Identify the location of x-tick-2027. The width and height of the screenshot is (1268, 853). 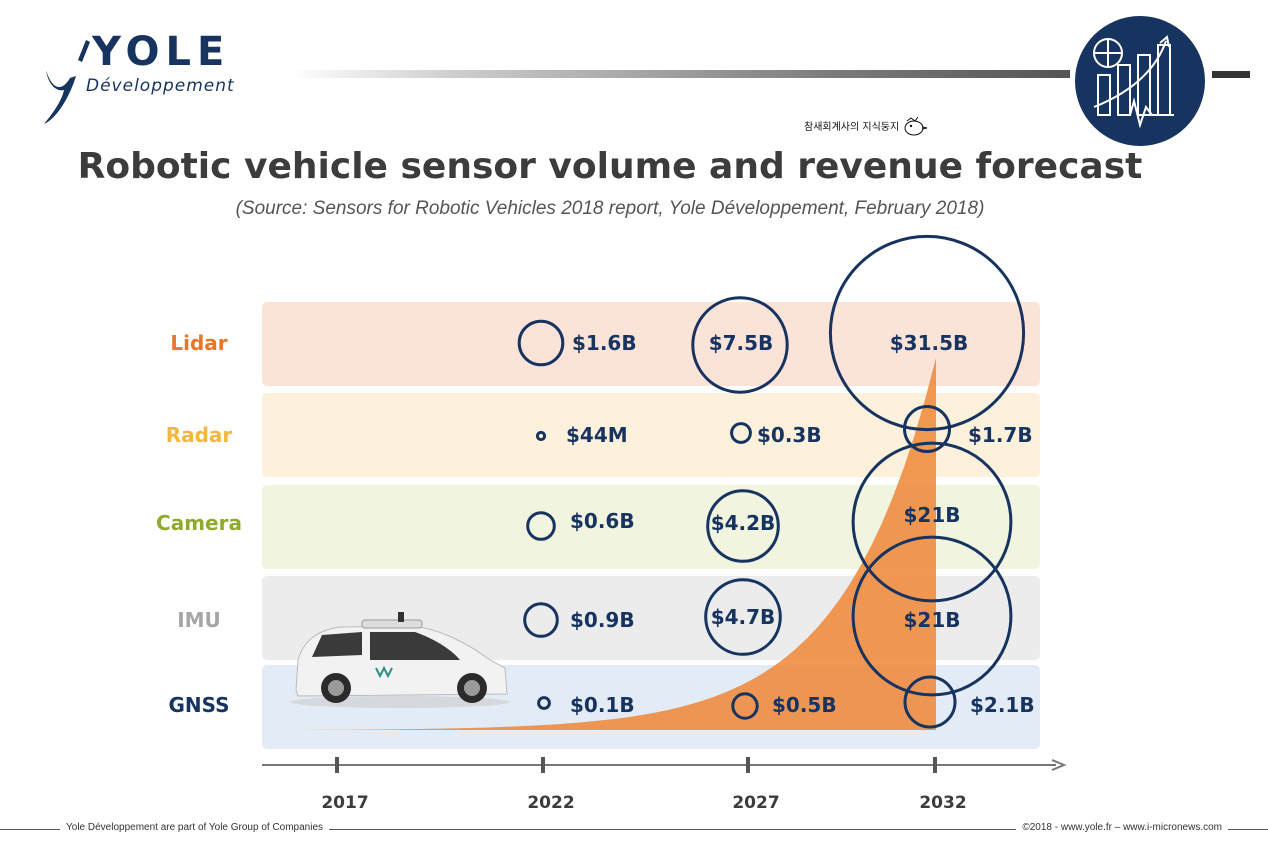
(748, 765).